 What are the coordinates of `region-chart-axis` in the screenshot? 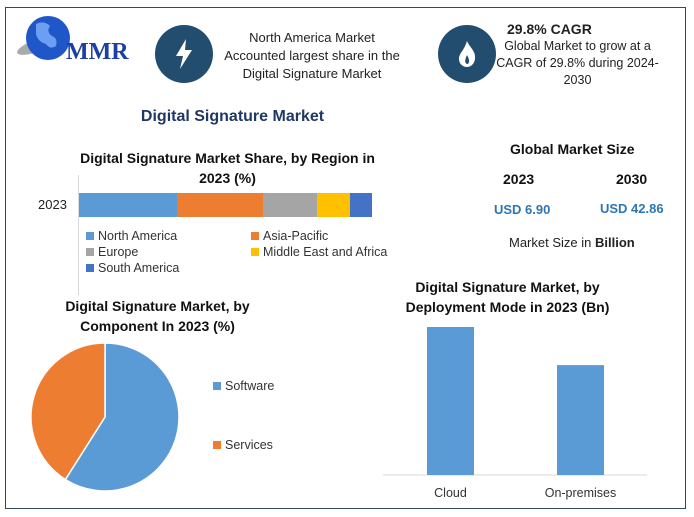 It's located at (78, 235).